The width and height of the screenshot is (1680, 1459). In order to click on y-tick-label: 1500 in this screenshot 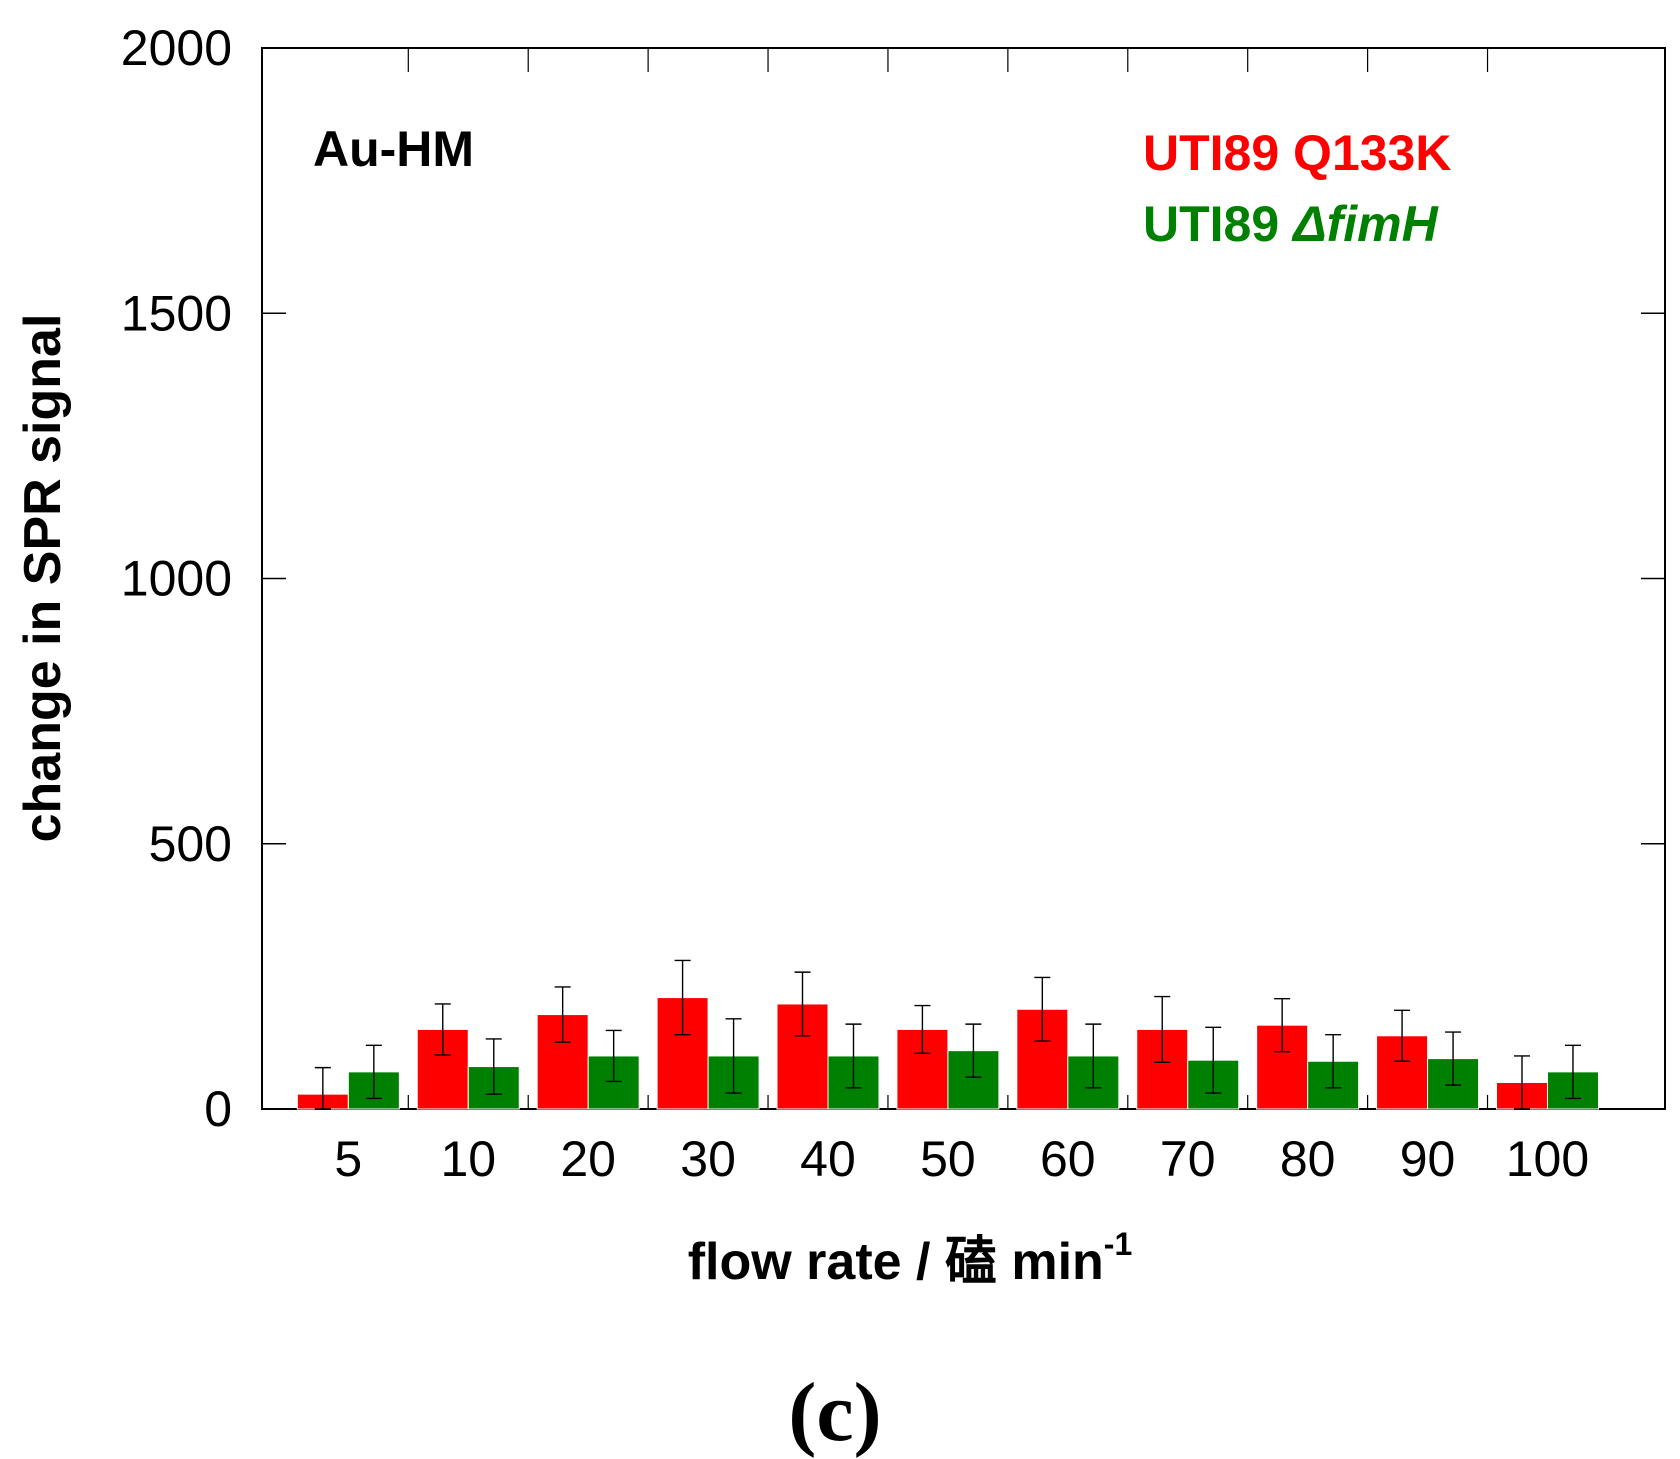, I will do `click(176, 313)`.